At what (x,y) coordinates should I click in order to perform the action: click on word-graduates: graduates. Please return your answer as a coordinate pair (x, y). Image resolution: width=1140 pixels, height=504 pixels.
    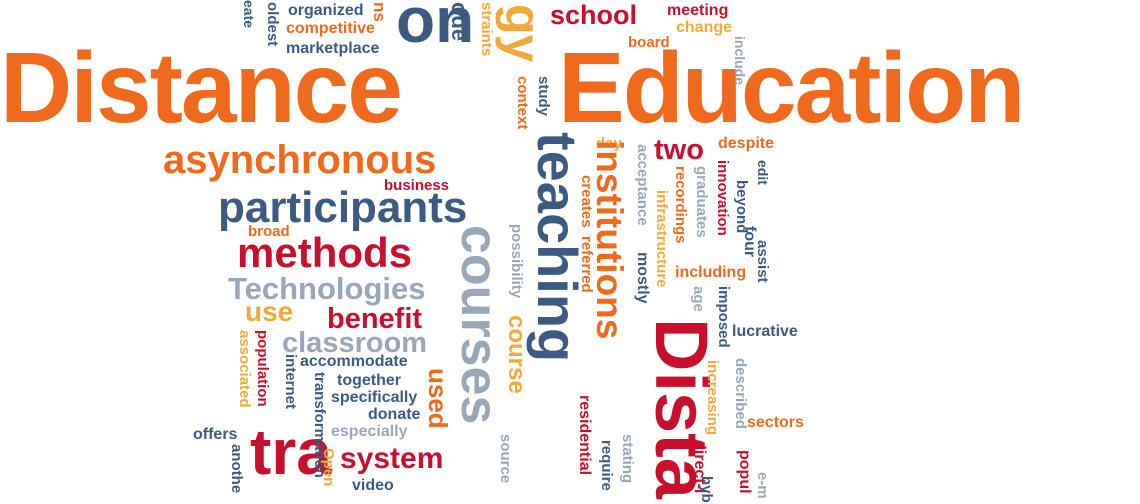
    Looking at the image, I should click on (701, 202).